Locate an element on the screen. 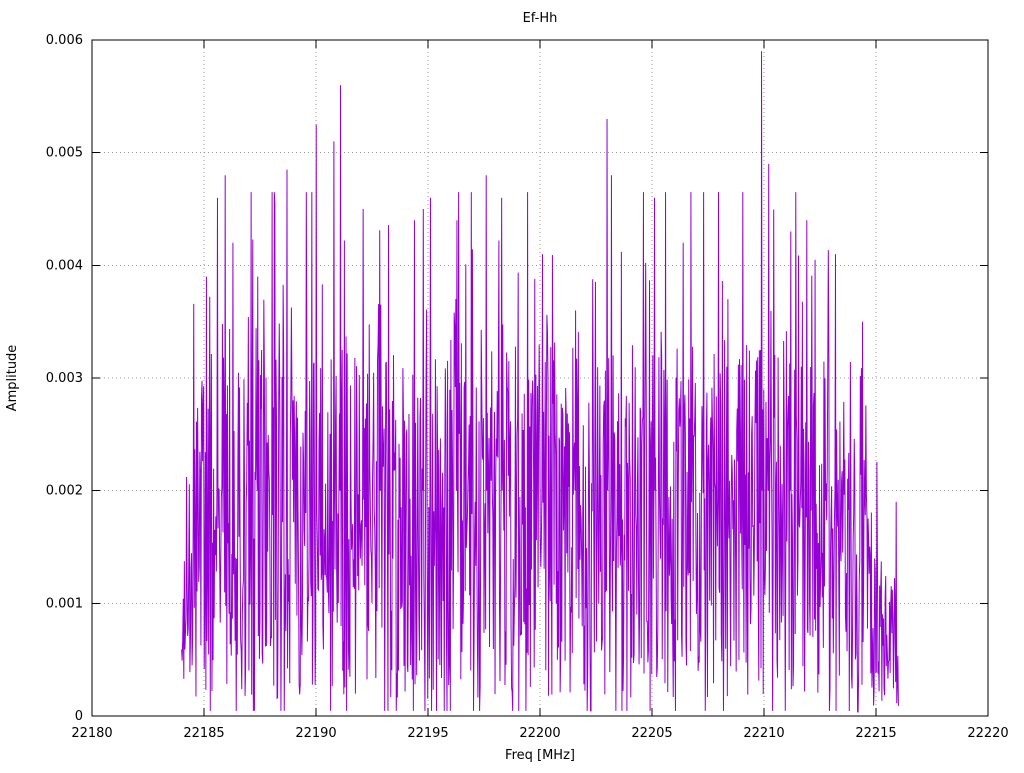 The width and height of the screenshot is (1024, 773). x-tick-label: 22185 is located at coordinates (203, 733).